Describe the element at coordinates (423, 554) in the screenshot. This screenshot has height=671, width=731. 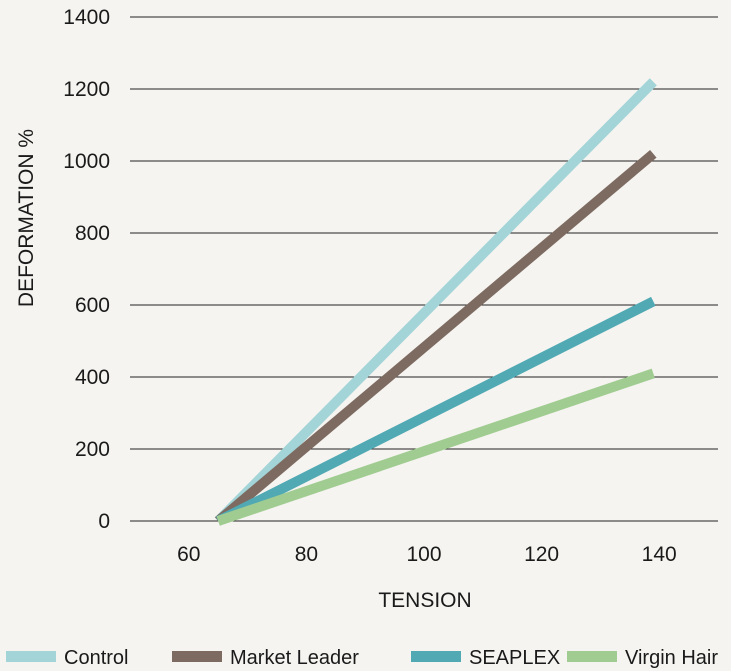
I see `x-tick-label: 100` at that location.